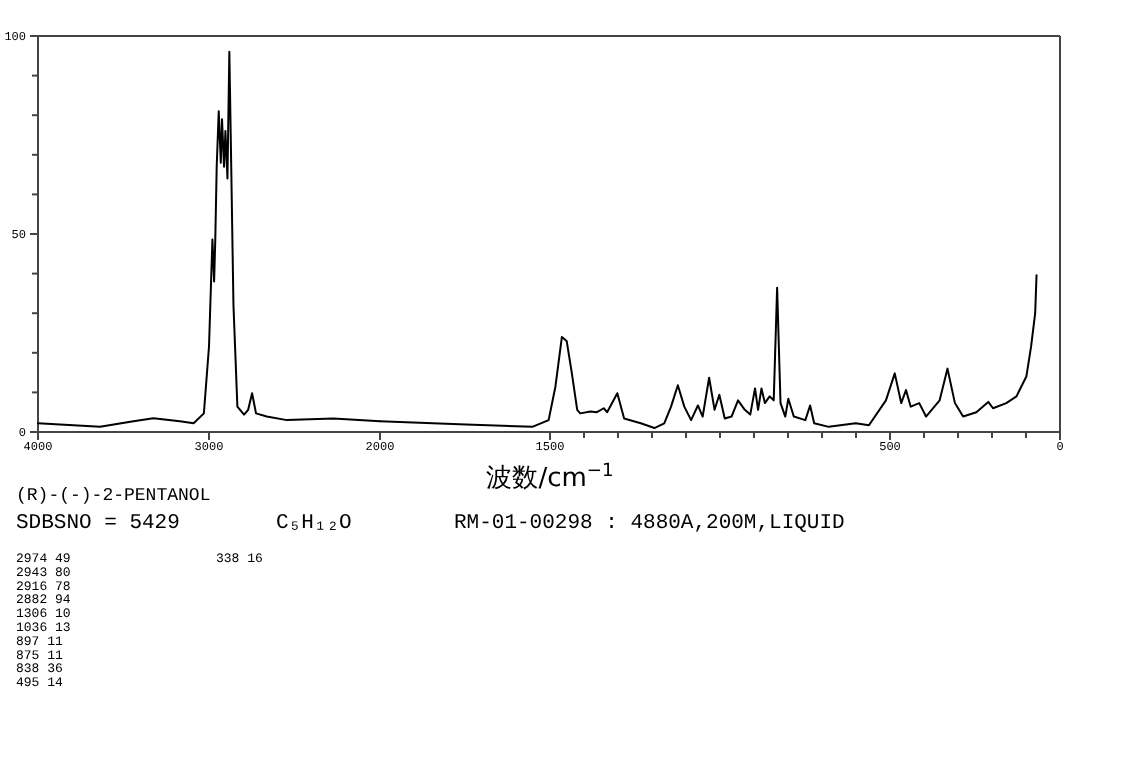  Describe the element at coordinates (649, 524) in the screenshot. I see `text: RM-01-00298 : 4880A,200M,LIQUID` at that location.